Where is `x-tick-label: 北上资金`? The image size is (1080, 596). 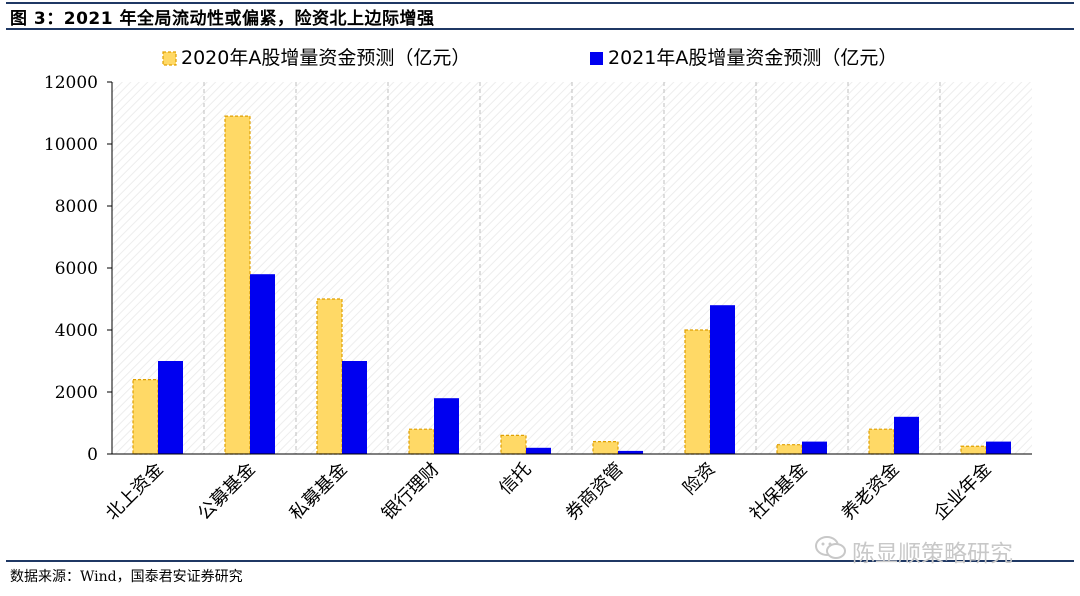 x-tick-label: 北上资金 is located at coordinates (135, 492).